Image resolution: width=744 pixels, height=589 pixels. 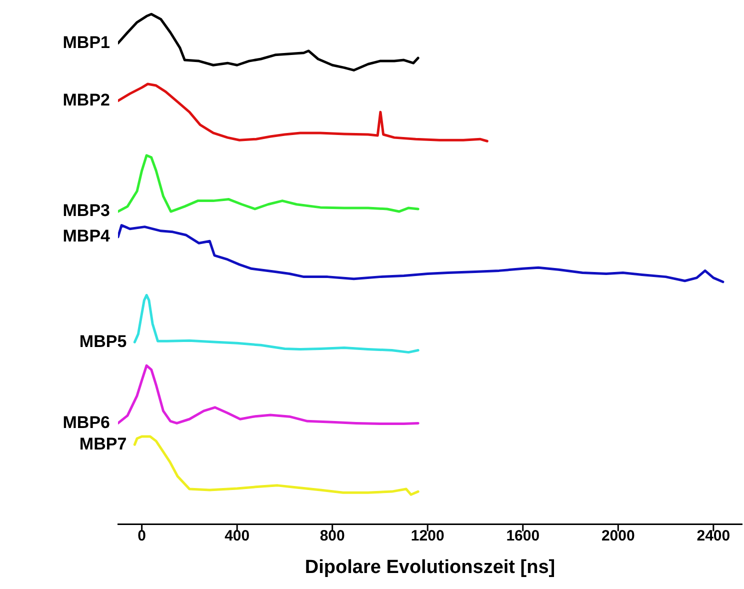 What do you see at coordinates (103, 341) in the screenshot?
I see `series-label: MBP5` at bounding box center [103, 341].